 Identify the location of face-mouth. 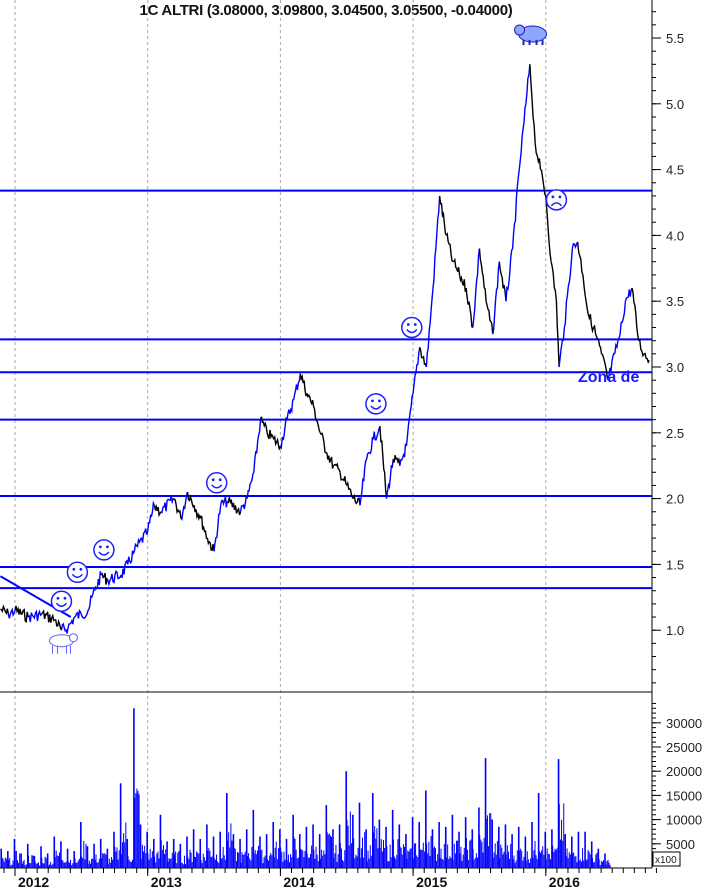
(217, 486).